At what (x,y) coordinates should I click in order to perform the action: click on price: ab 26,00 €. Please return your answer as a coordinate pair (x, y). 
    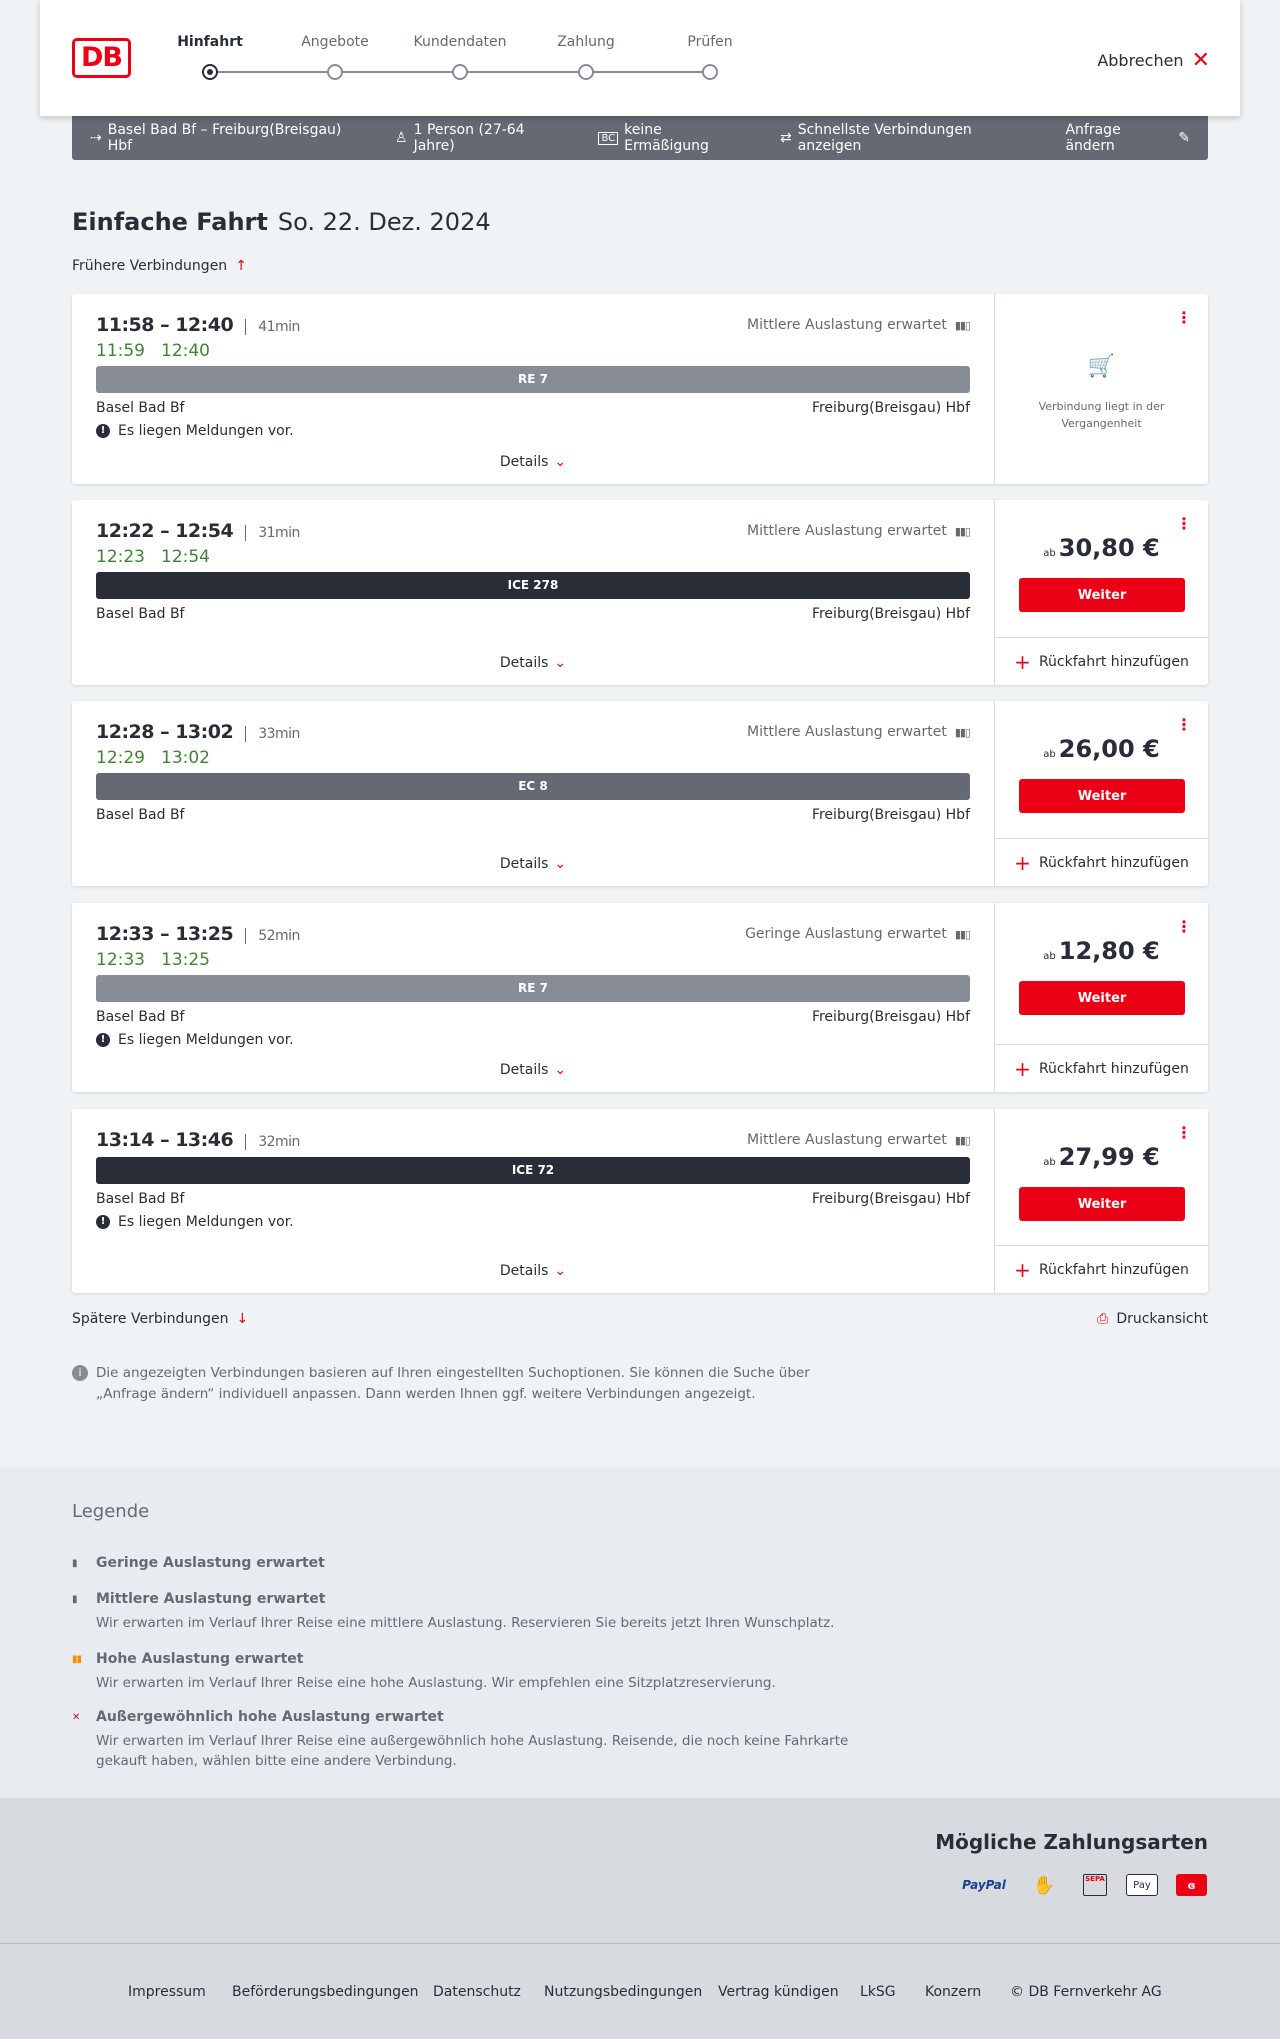
    Looking at the image, I should click on (1101, 749).